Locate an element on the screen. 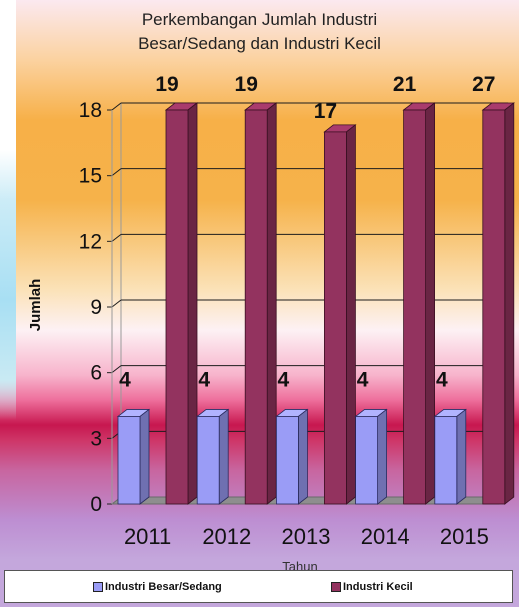 This screenshot has height=607, width=519. legend-item-industri-besar-sedang: Industri Besar/Sedang is located at coordinates (157, 587).